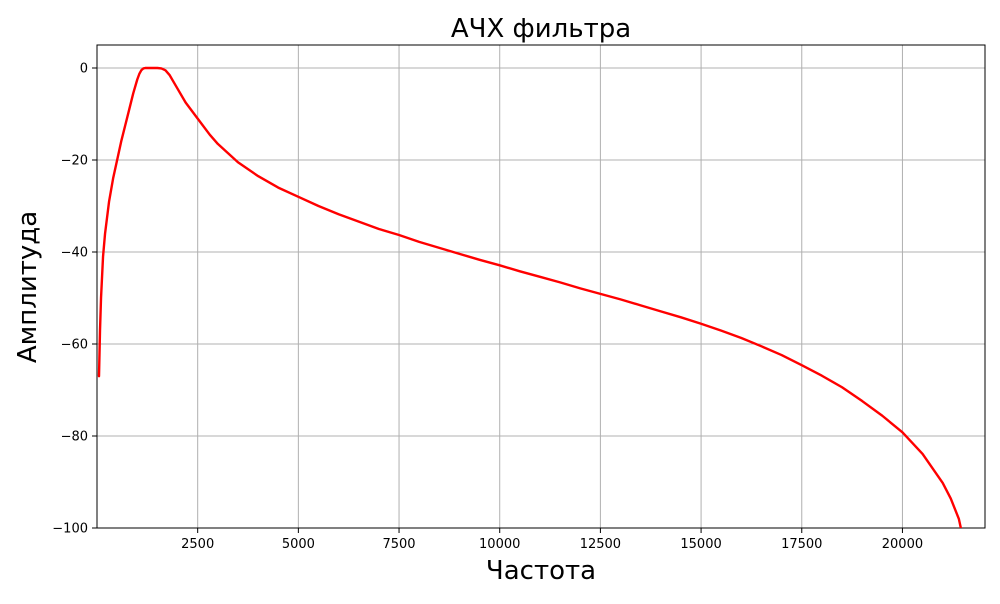 The height and width of the screenshot is (604, 1000). What do you see at coordinates (298, 544) in the screenshot?
I see `x-tick-label: 5000` at bounding box center [298, 544].